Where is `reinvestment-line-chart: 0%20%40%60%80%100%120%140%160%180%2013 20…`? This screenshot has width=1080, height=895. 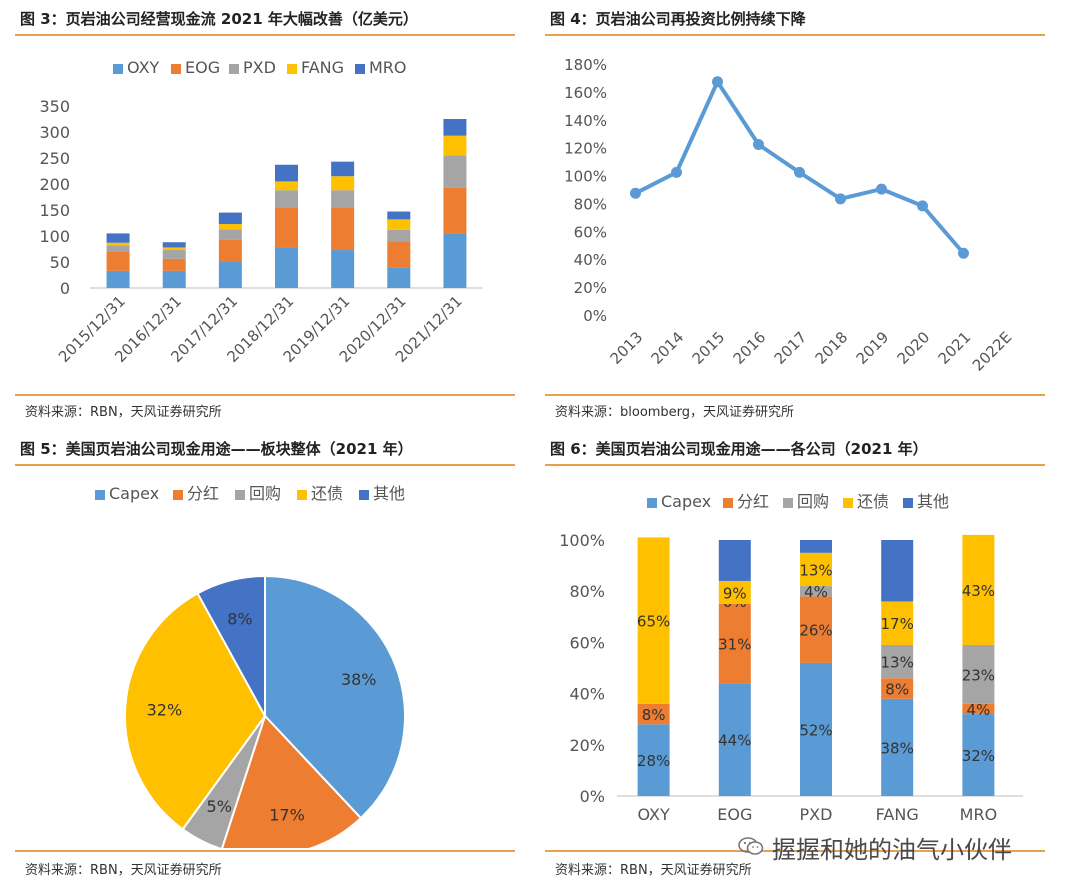 reinvestment-line-chart: 0%20%40%60%80%100%120%140%160%180%2013 20… is located at coordinates (789, 215).